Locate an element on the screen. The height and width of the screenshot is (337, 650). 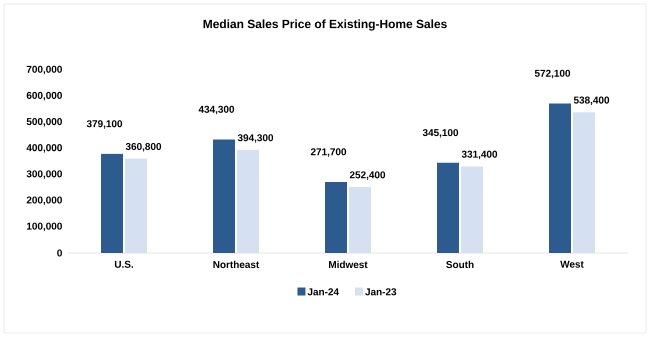
data-label: 379,100 is located at coordinates (104, 124).